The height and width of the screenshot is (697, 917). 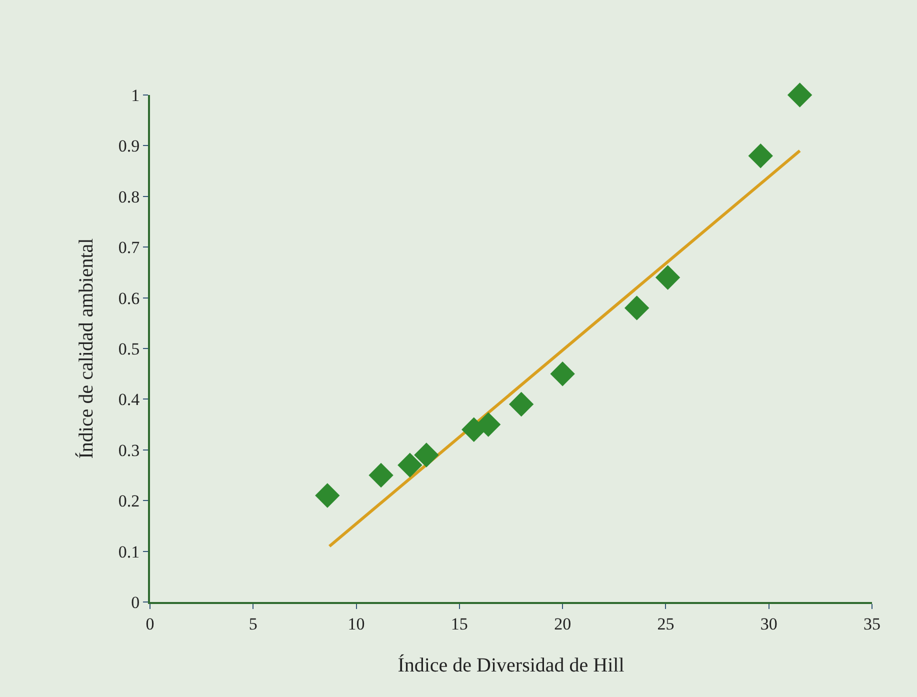 I want to click on y-tick-label: 0.3, so click(x=129, y=450).